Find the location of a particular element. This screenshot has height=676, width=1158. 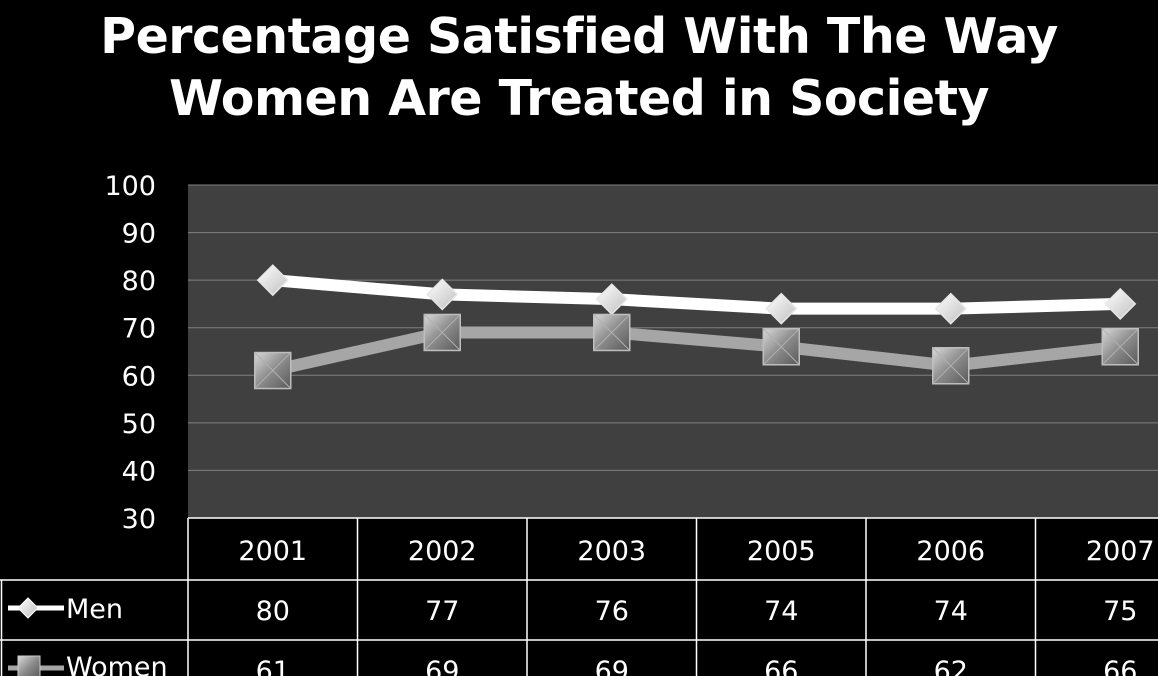

x-tick-label: 2003 is located at coordinates (611, 551).